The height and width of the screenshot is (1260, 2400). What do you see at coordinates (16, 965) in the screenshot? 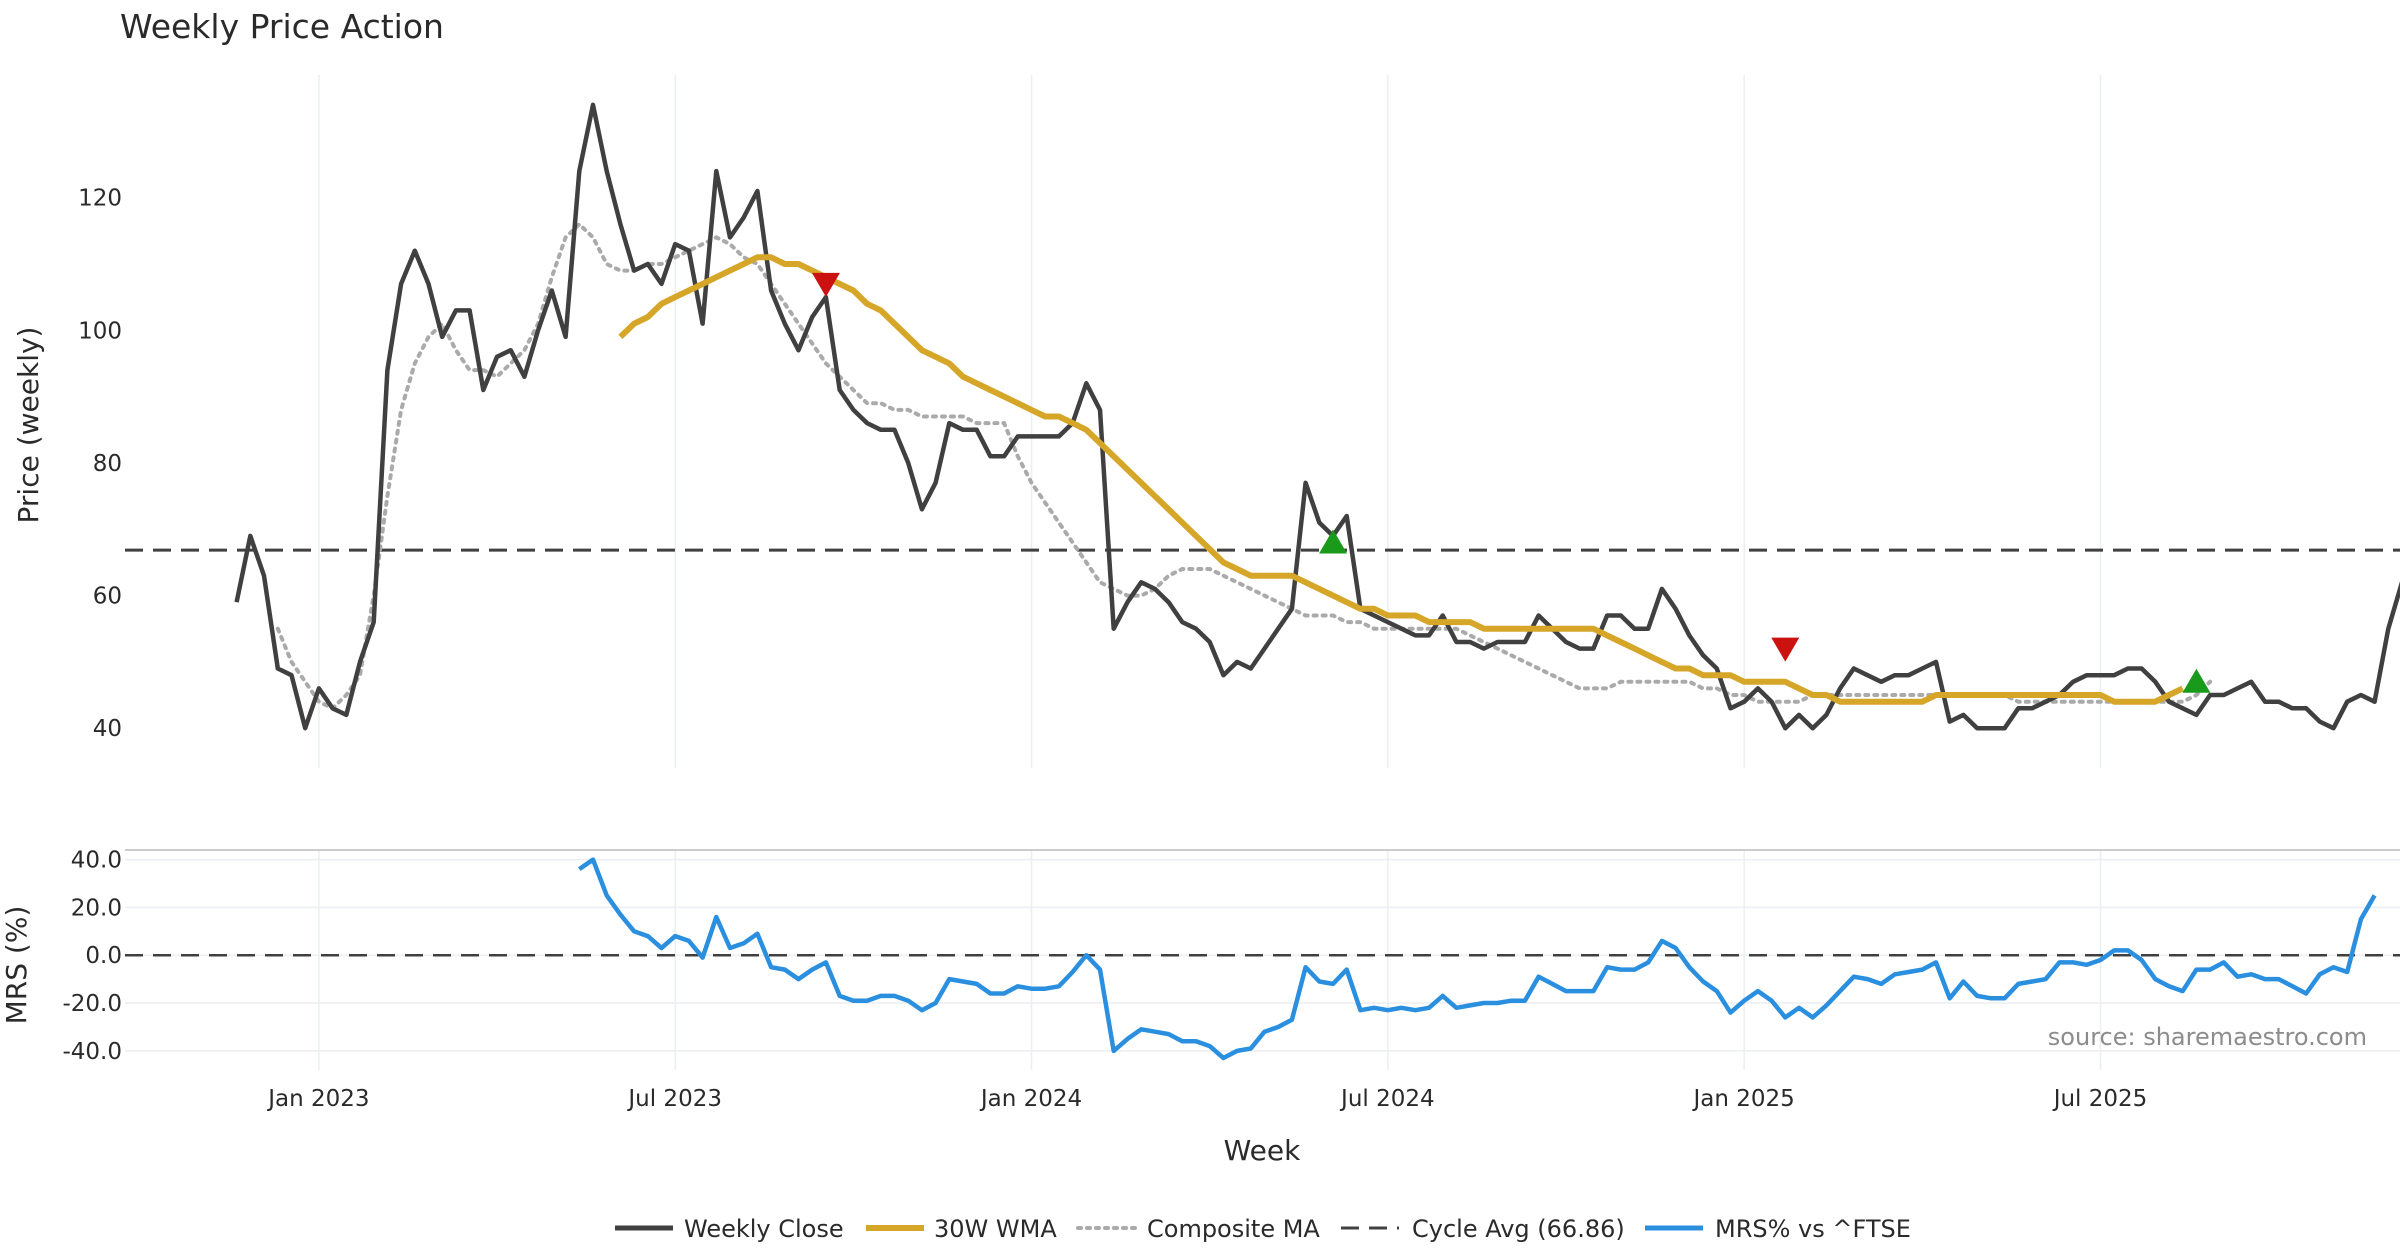
I see `mrs-y-axis-label: MRS (%)` at bounding box center [16, 965].